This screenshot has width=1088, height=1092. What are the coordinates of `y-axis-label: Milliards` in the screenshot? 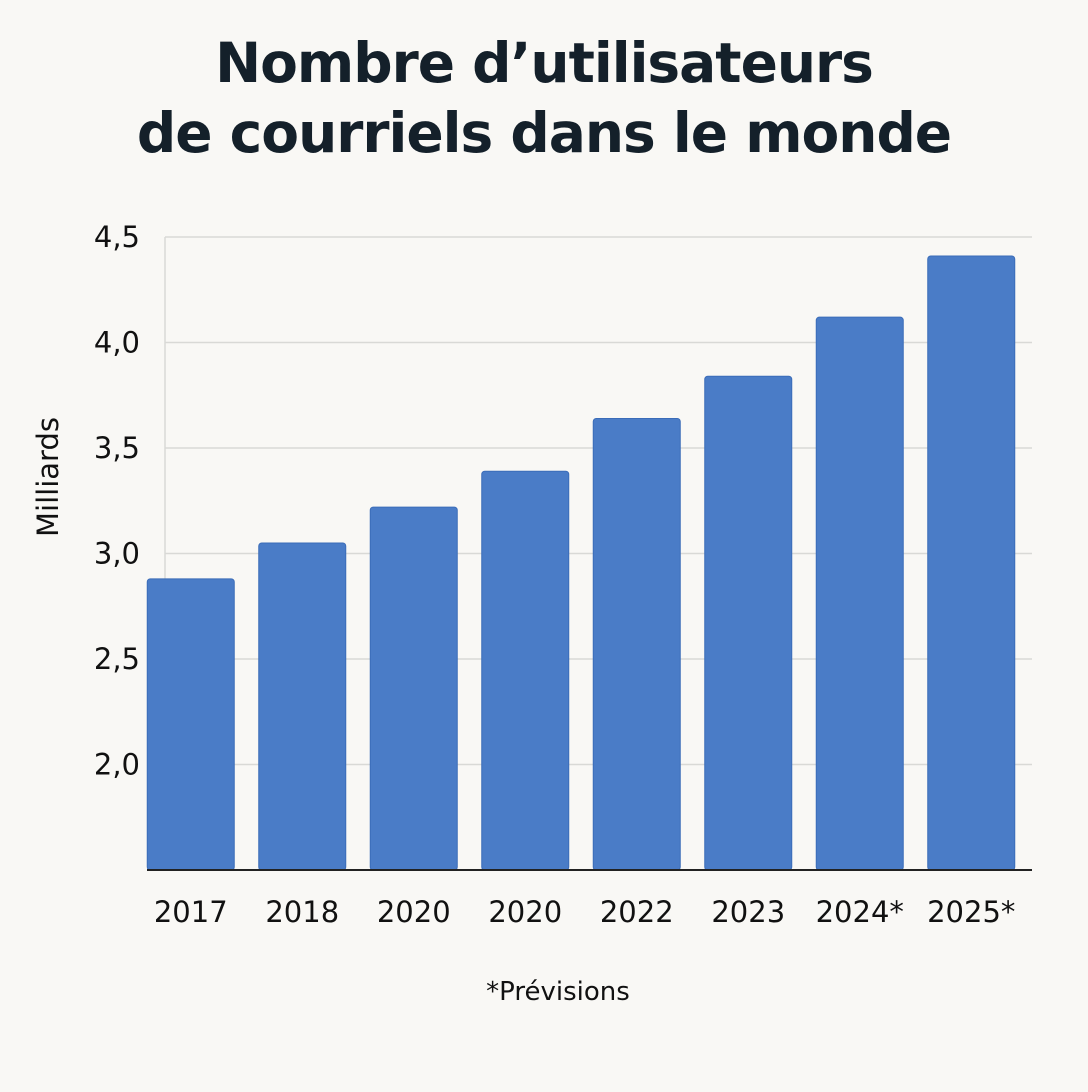 It's located at (48, 477).